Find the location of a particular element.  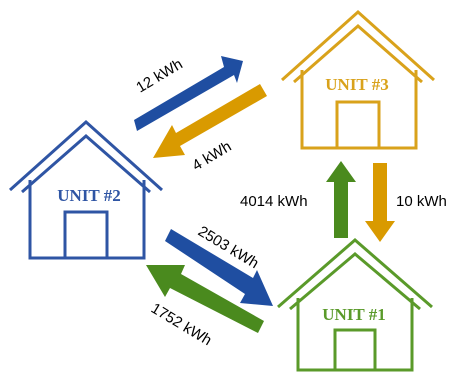

flow-label-unit3-to-unit2: 4 kWh is located at coordinates (211, 156).